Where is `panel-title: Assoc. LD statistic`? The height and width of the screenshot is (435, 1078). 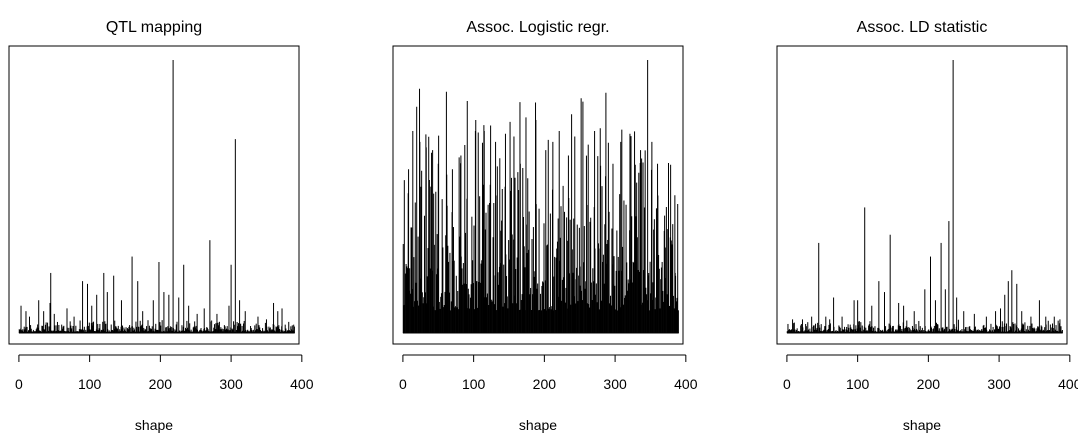 panel-title: Assoc. LD statistic is located at coordinates (922, 27).